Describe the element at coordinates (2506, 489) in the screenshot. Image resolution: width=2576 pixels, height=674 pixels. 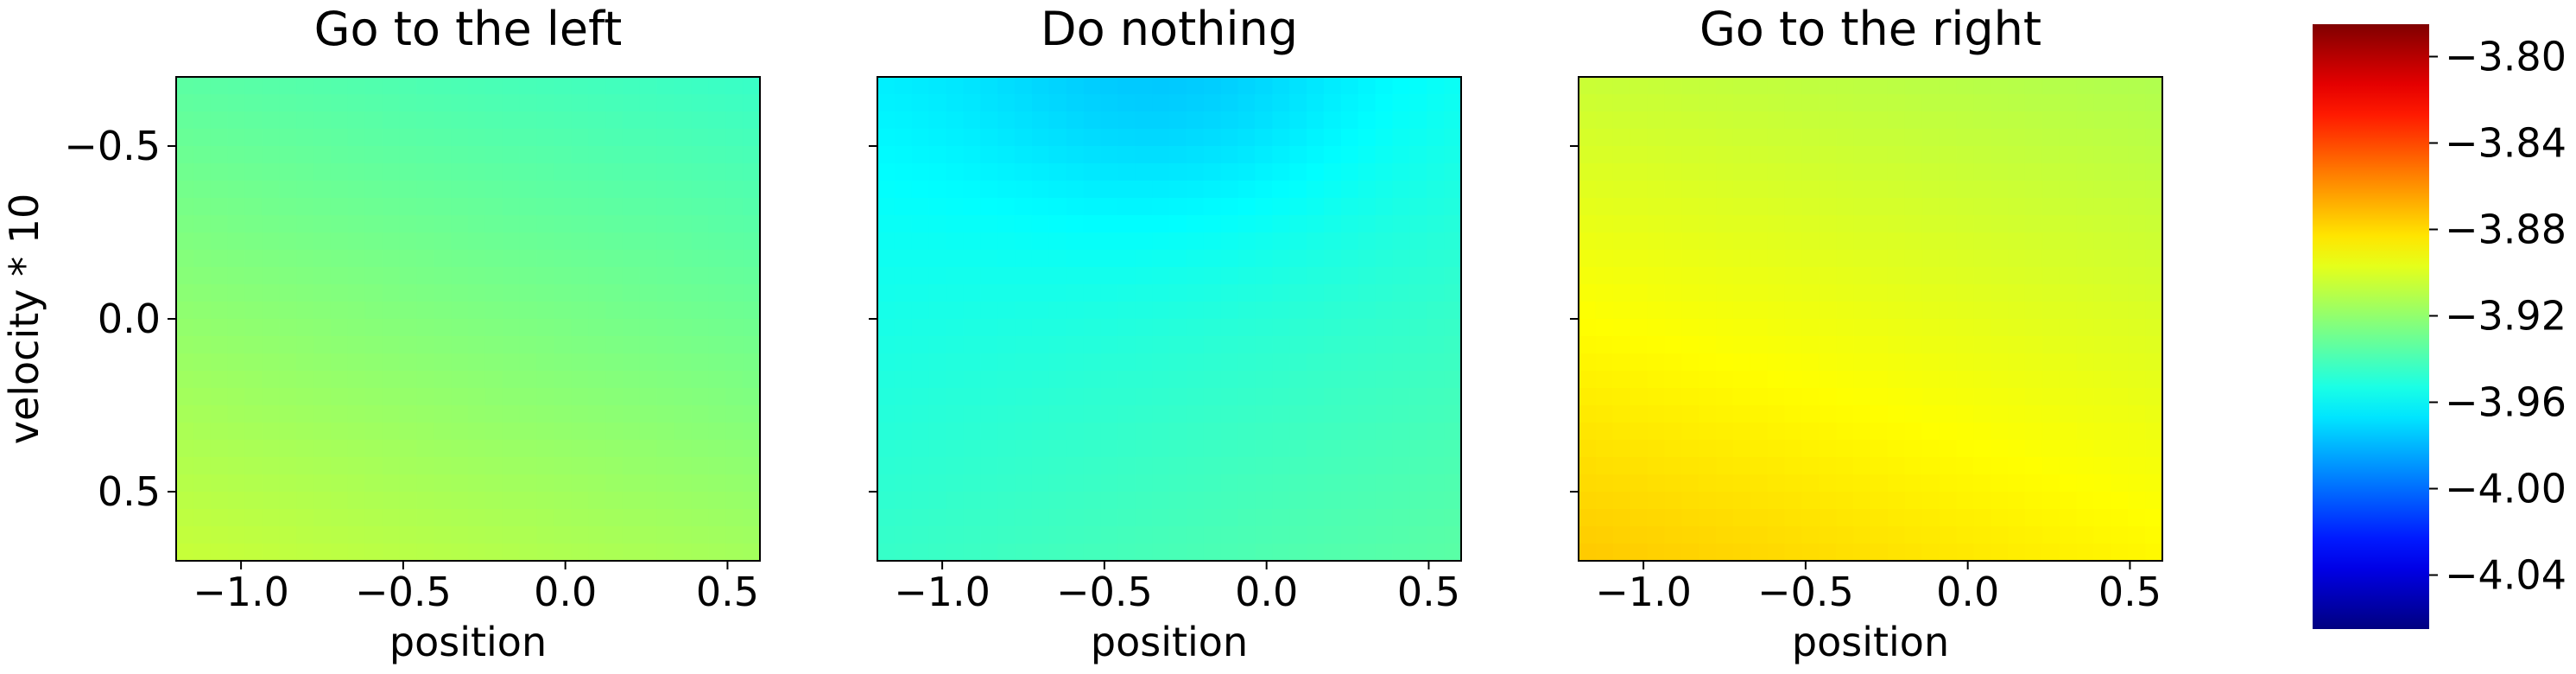
I see `colorbar-tick-label: −4.00` at that location.